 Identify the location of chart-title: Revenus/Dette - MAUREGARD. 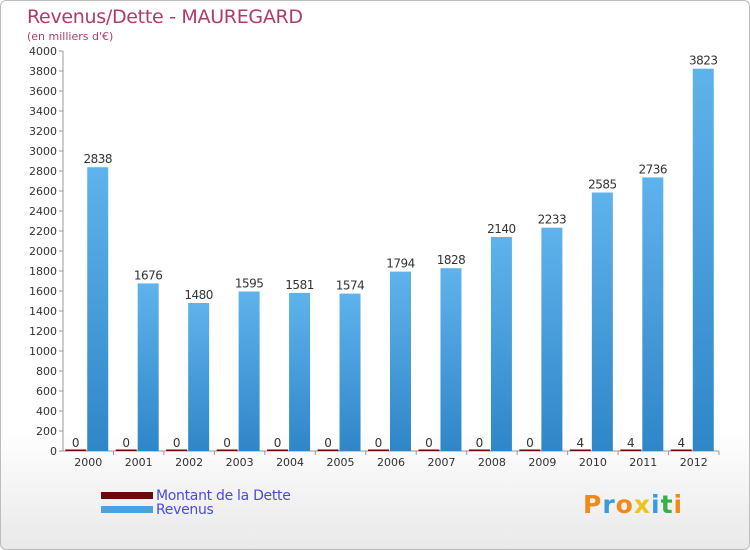
(165, 17).